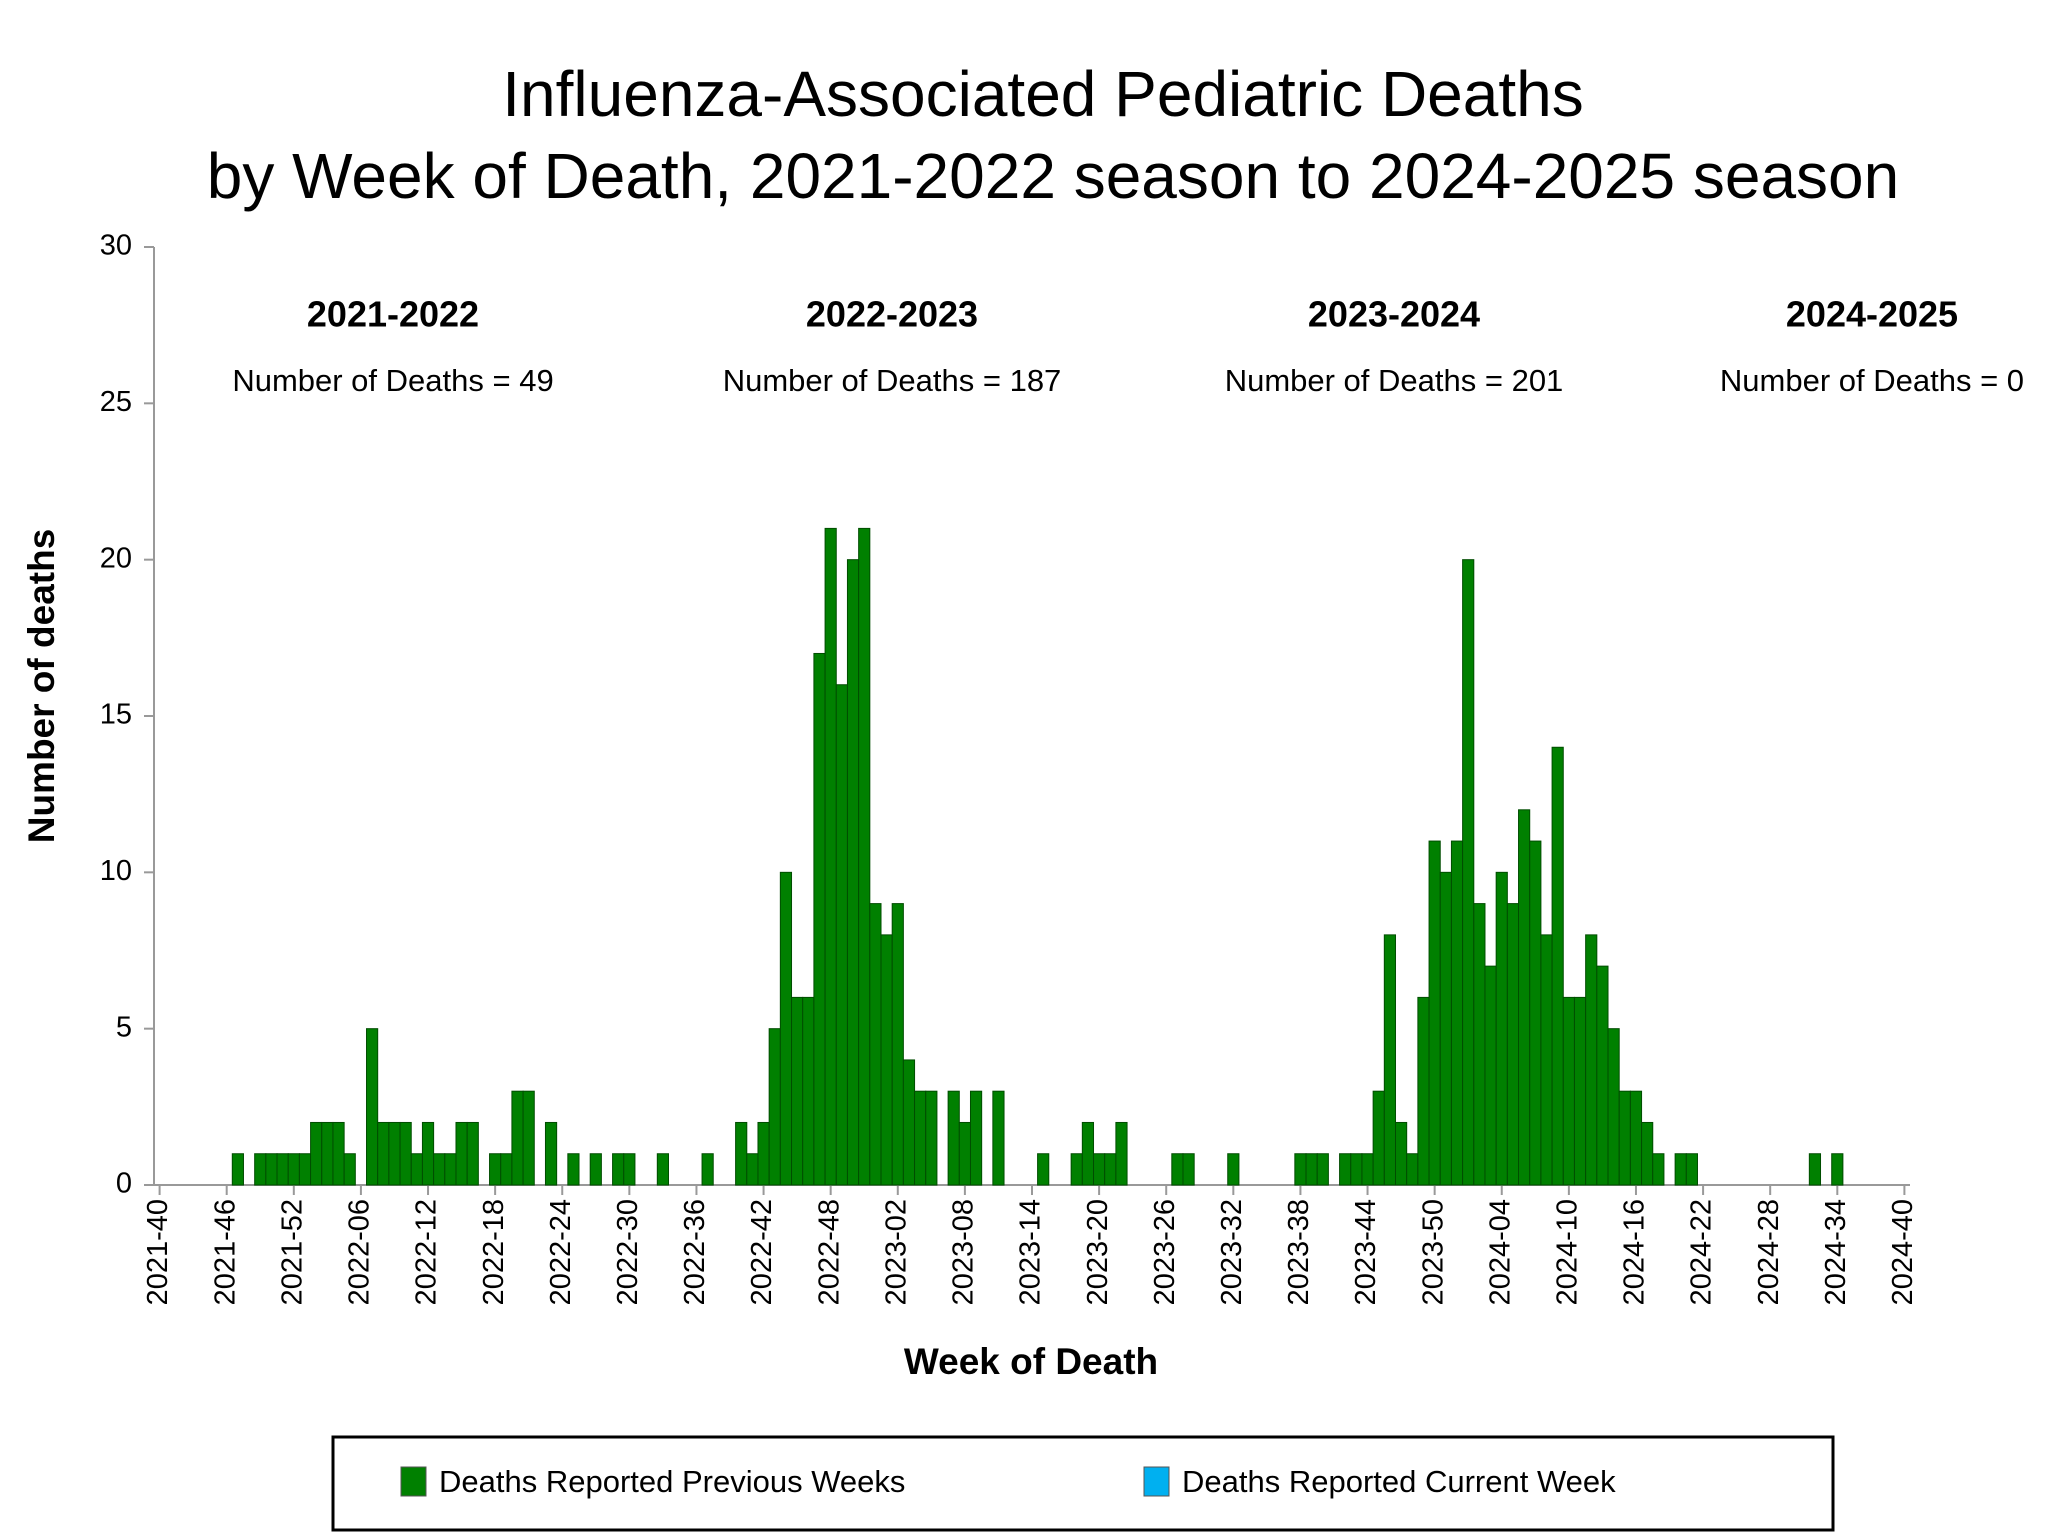 Image resolution: width=2048 pixels, height=1536 pixels. Describe the element at coordinates (393, 314) in the screenshot. I see `season-label: 2021-2022` at that location.